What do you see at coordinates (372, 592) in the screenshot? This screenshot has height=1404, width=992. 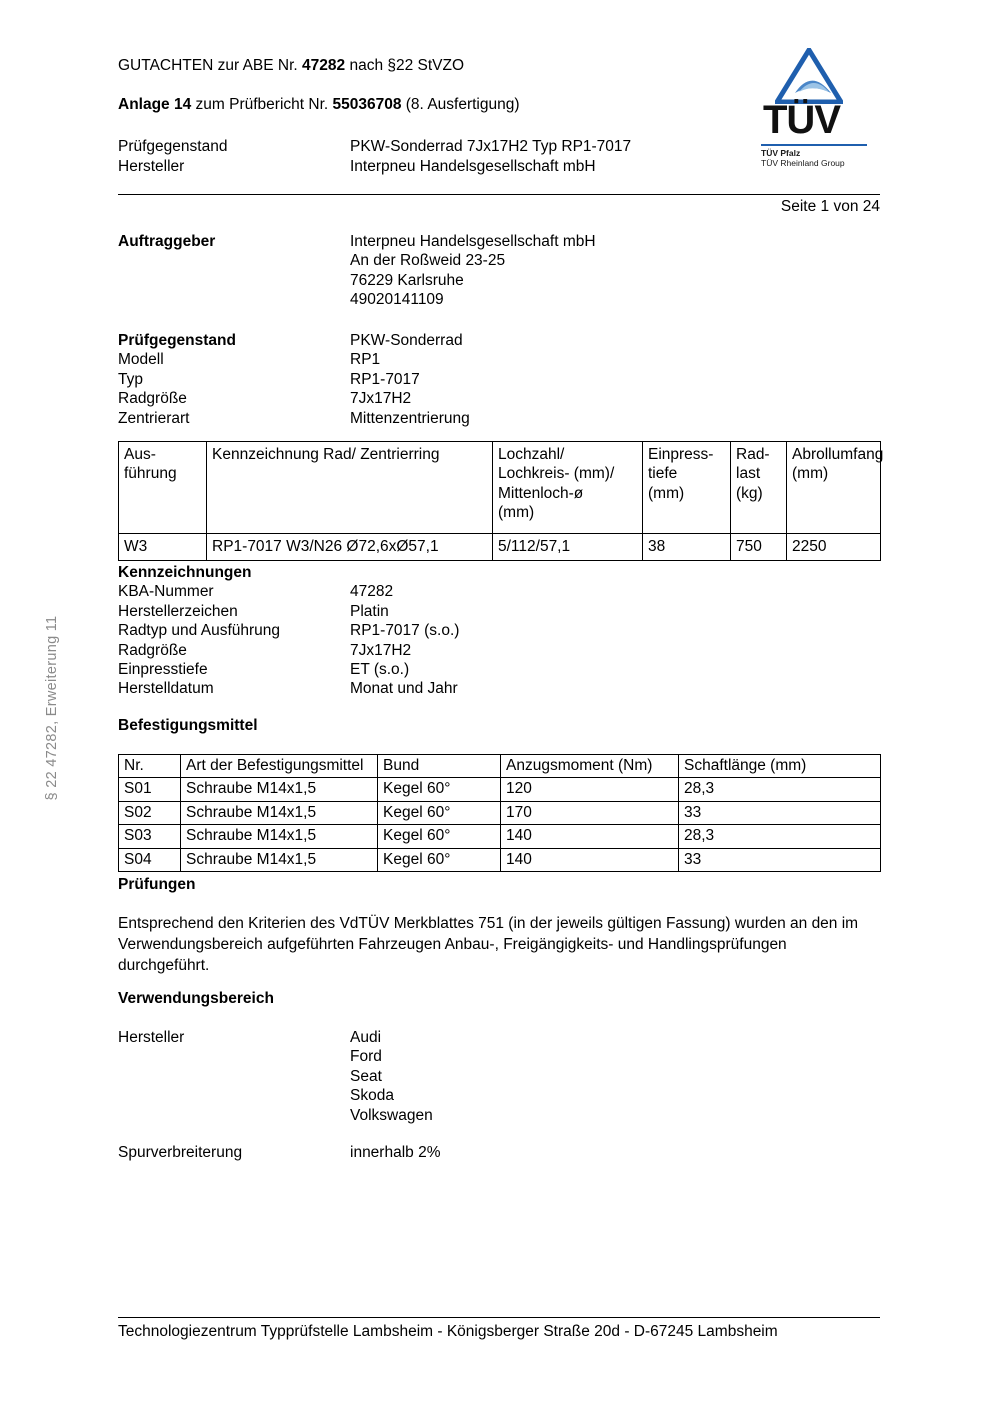 I see `kennzeichnungen-value-0: 47282` at bounding box center [372, 592].